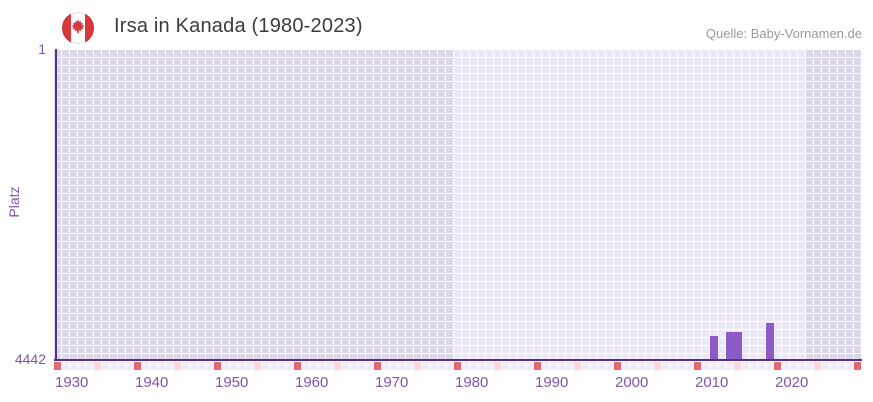 The width and height of the screenshot is (873, 402). I want to click on year-marker-1970, so click(377, 366).